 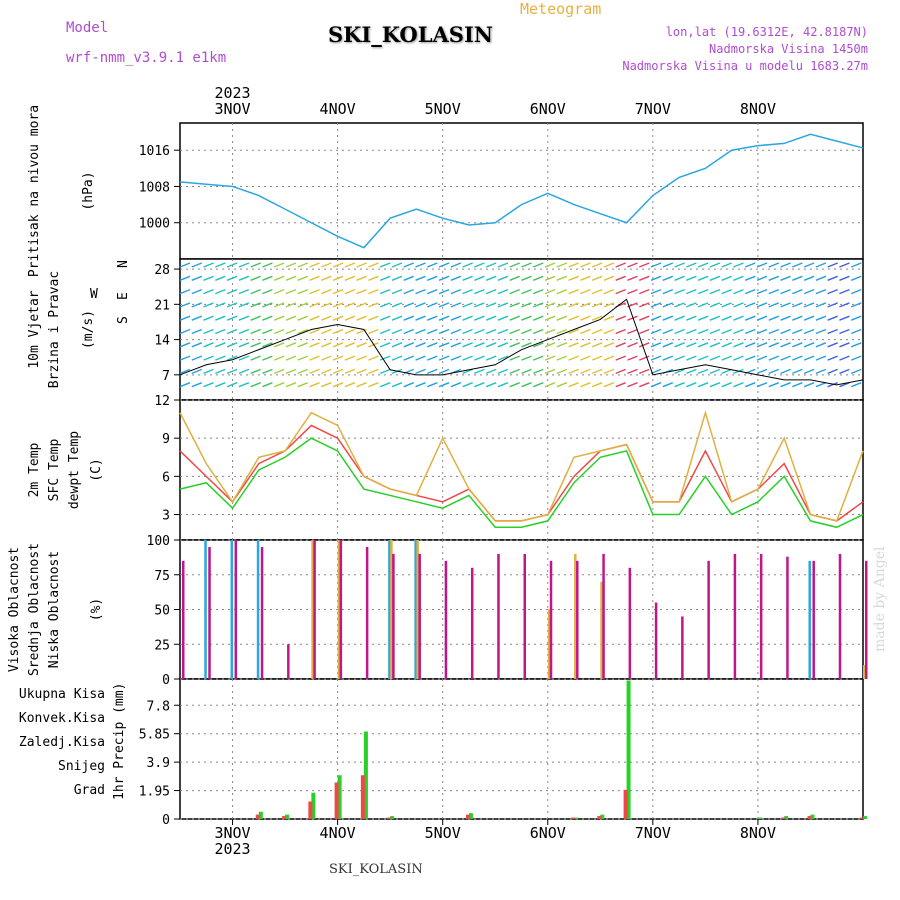 I want to click on meteogram-label: Meteogram, so click(x=561, y=9).